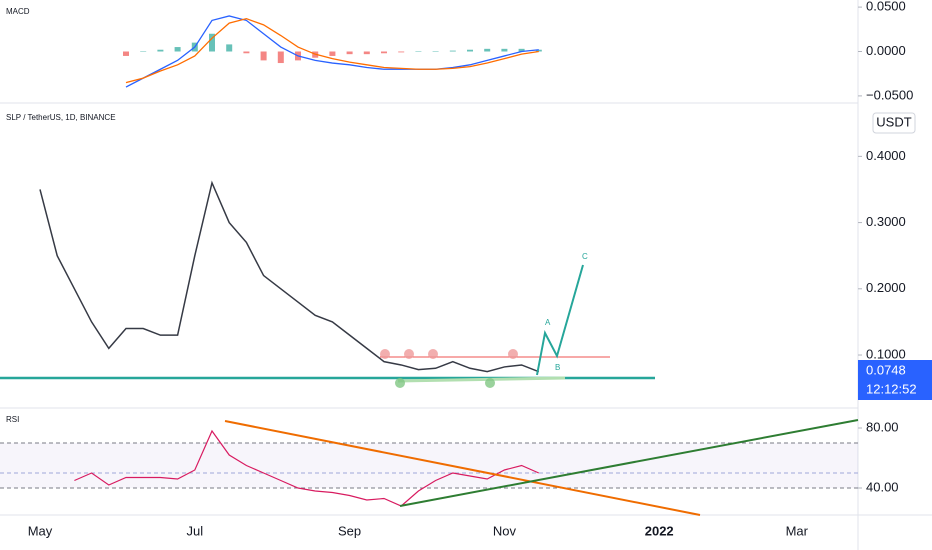 The height and width of the screenshot is (550, 932). What do you see at coordinates (886, 287) in the screenshot?
I see `y-tick-label: 0.2000` at bounding box center [886, 287].